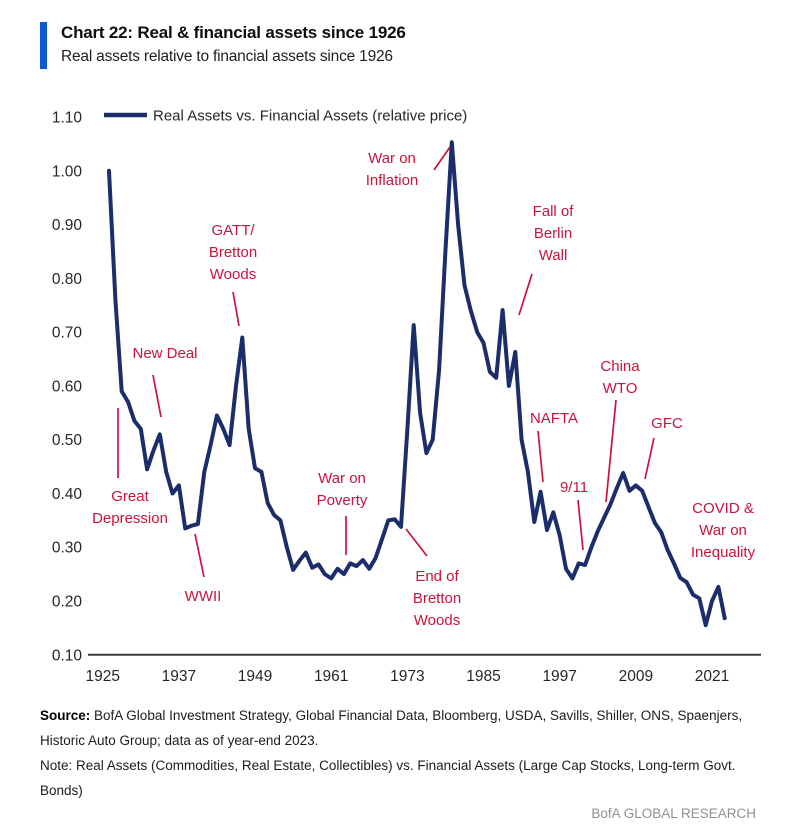 The width and height of the screenshot is (792, 824). What do you see at coordinates (164, 353) in the screenshot?
I see `annotation-label: New Deal` at bounding box center [164, 353].